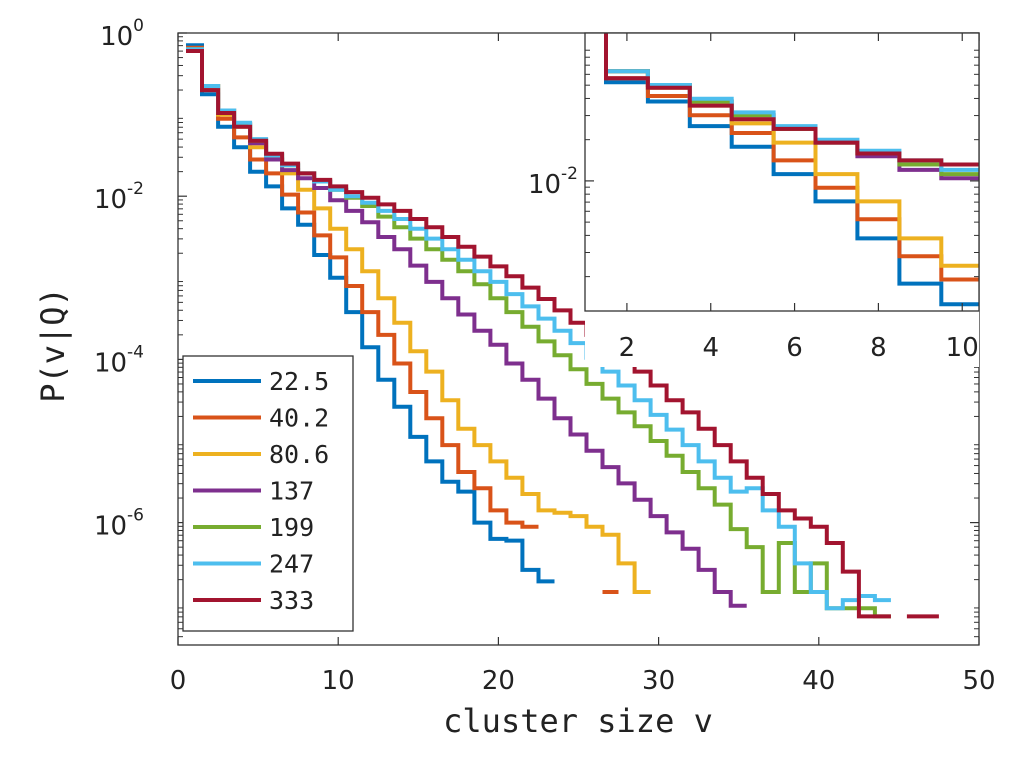 Image resolution: width=1012 pixels, height=761 pixels. What do you see at coordinates (299, 454) in the screenshot?
I see `legend-label-80-6: 80.6` at bounding box center [299, 454].